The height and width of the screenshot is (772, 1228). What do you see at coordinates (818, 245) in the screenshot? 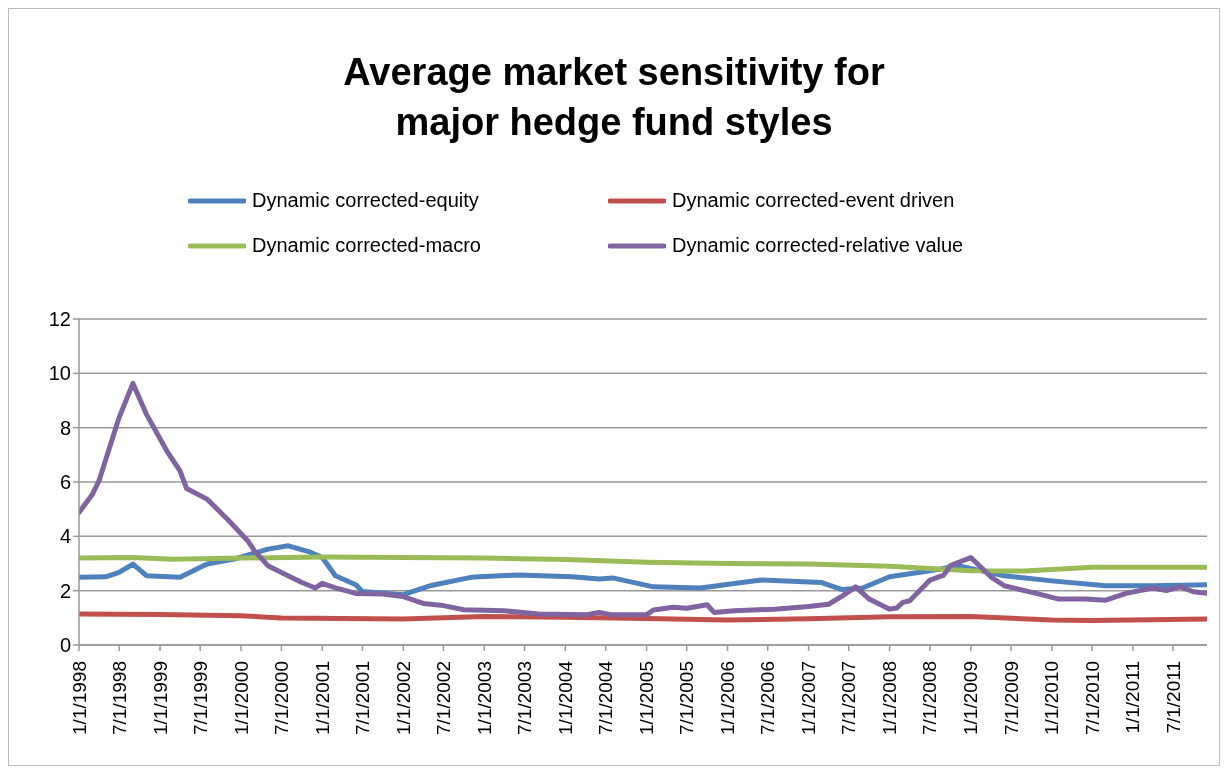
I see `legend-label: Dynamic corrected-relative value` at bounding box center [818, 245].